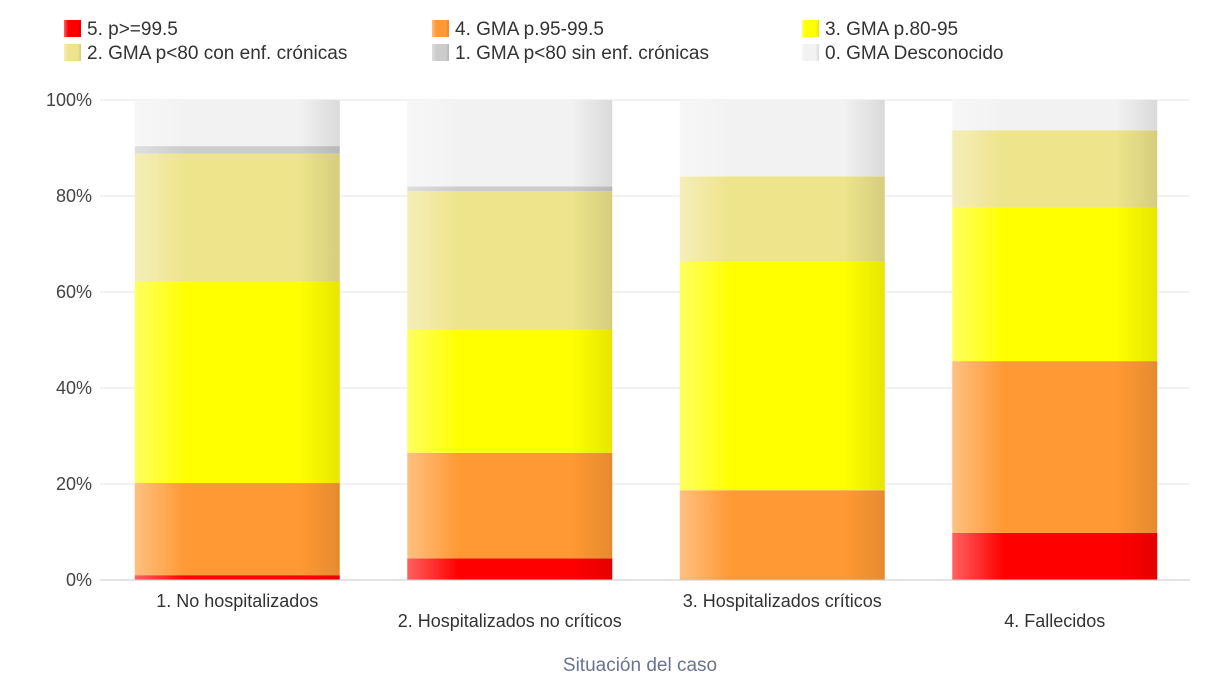 The height and width of the screenshot is (681, 1205). Describe the element at coordinates (79, 580) in the screenshot. I see `y-tick-label: 0%` at that location.